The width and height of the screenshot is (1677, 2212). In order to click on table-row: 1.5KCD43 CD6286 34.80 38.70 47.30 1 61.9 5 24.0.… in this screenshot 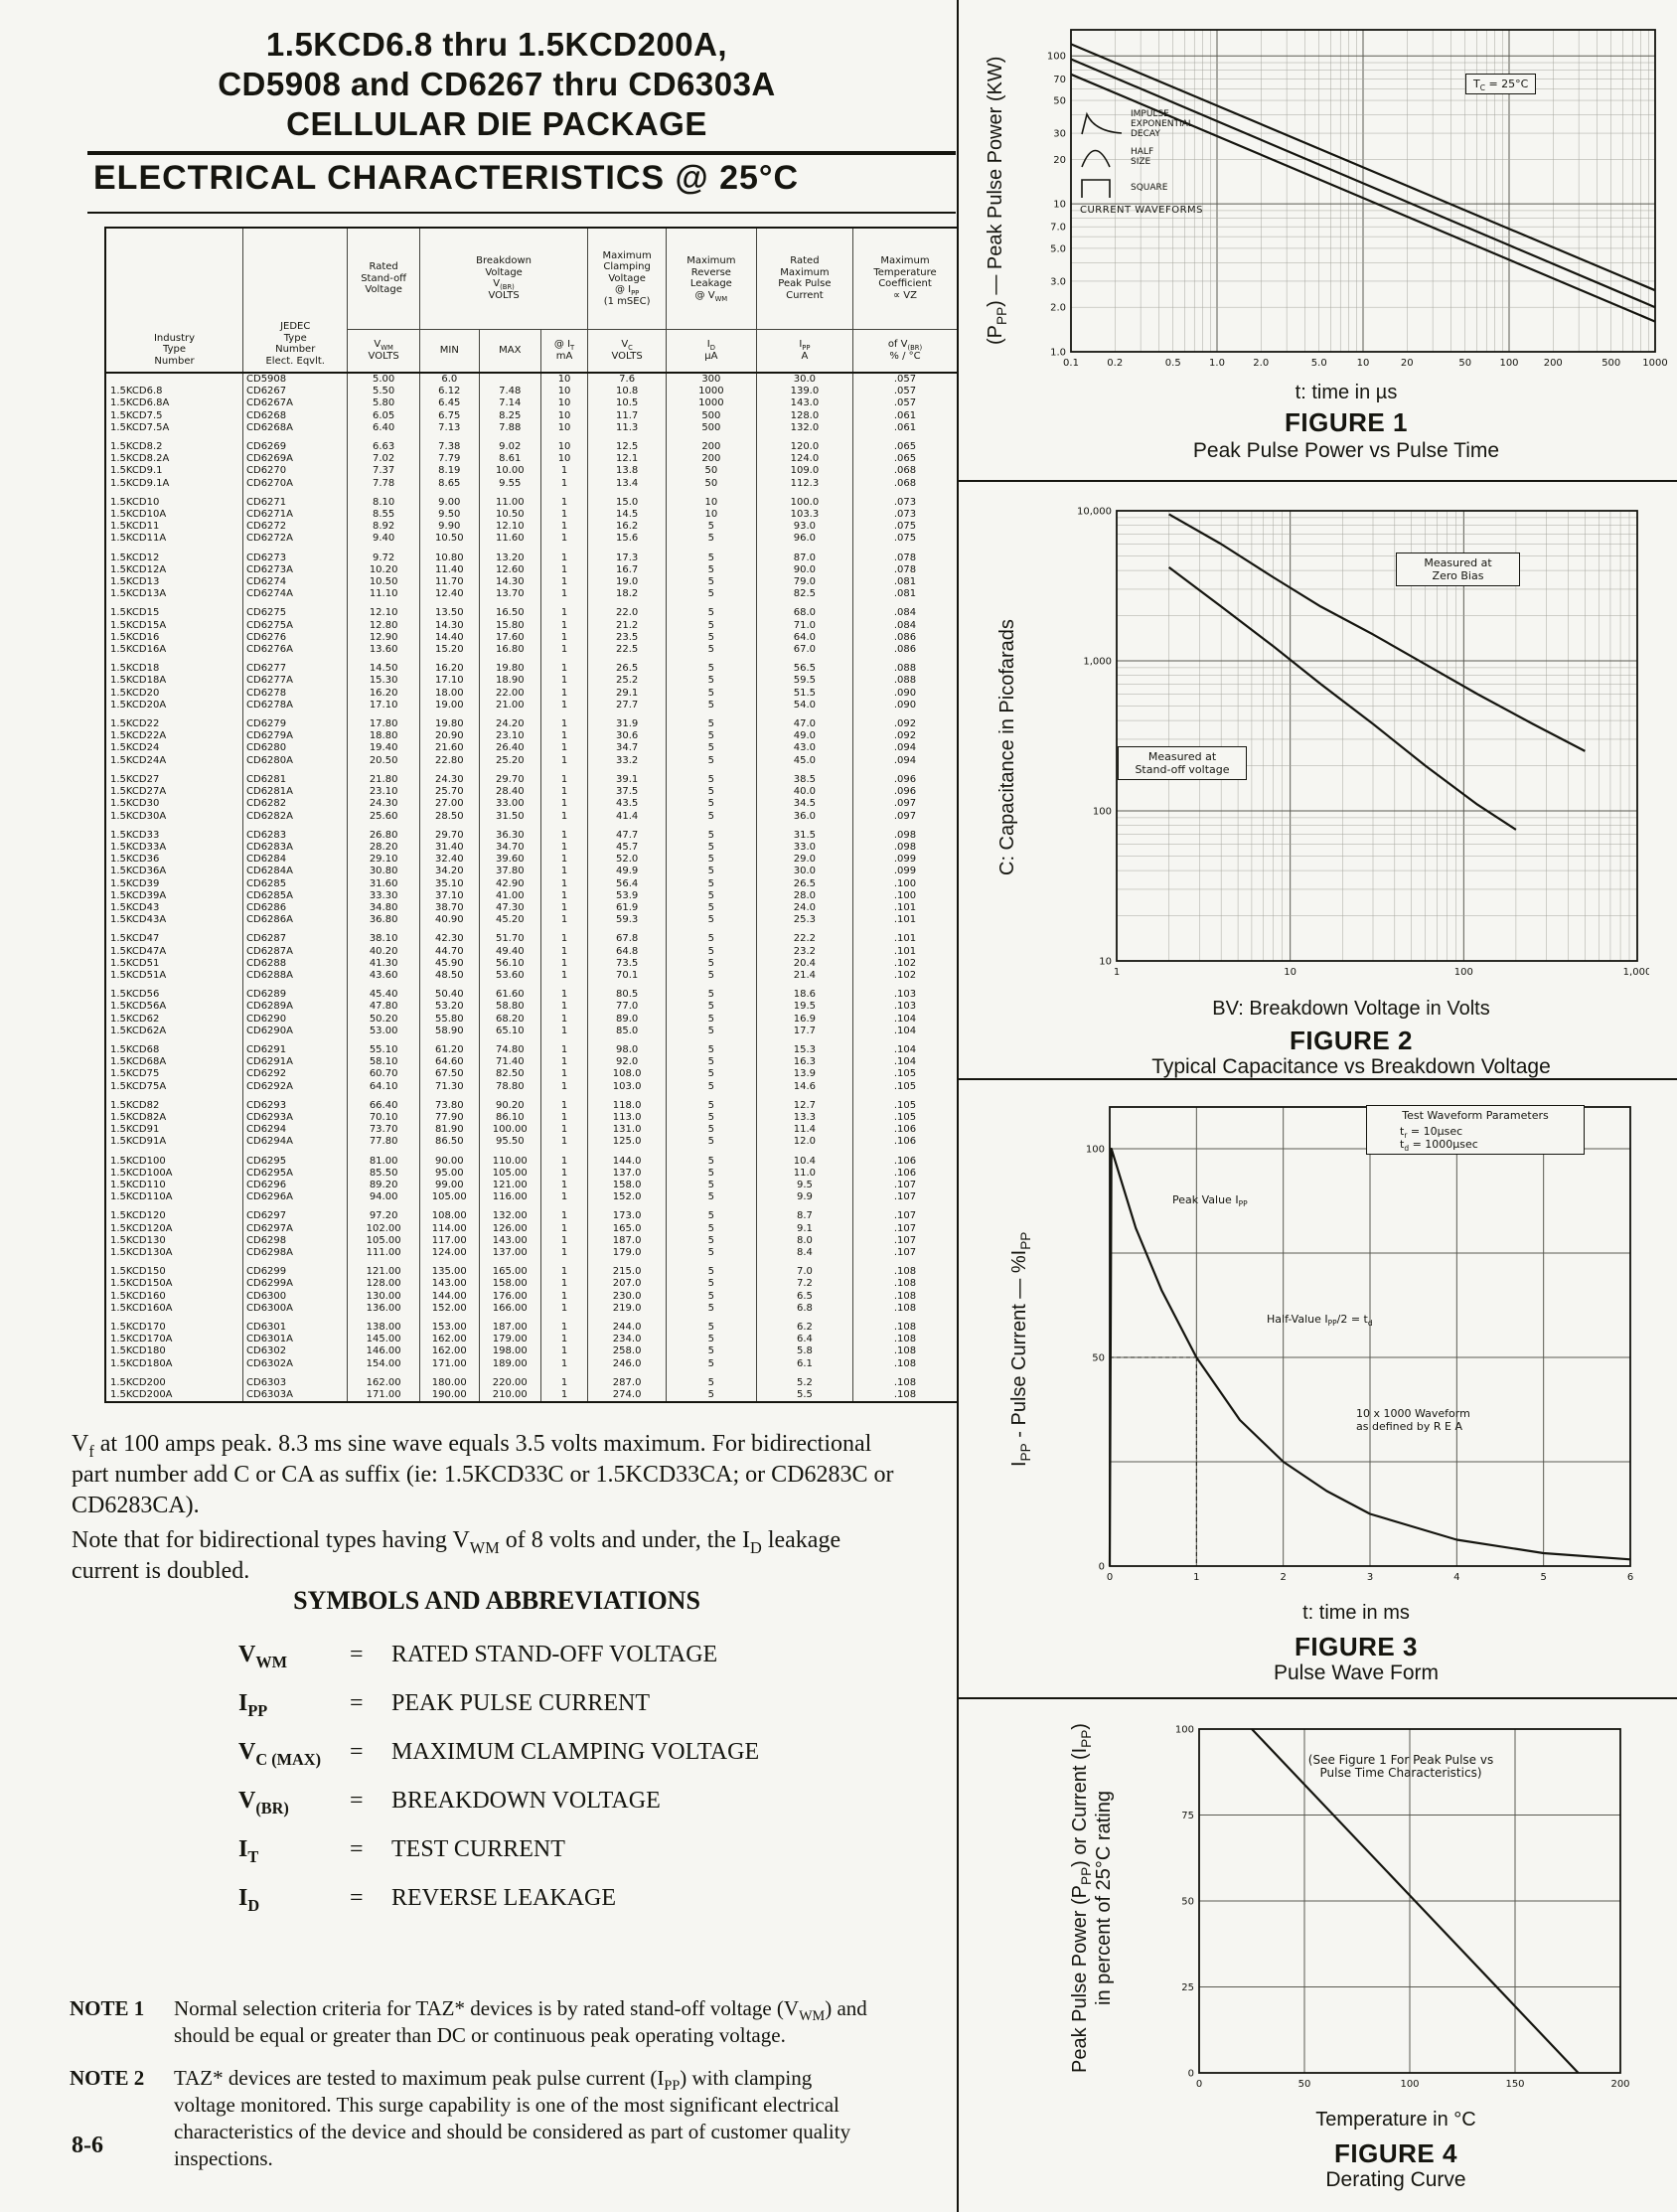, I will do `click(531, 908)`.